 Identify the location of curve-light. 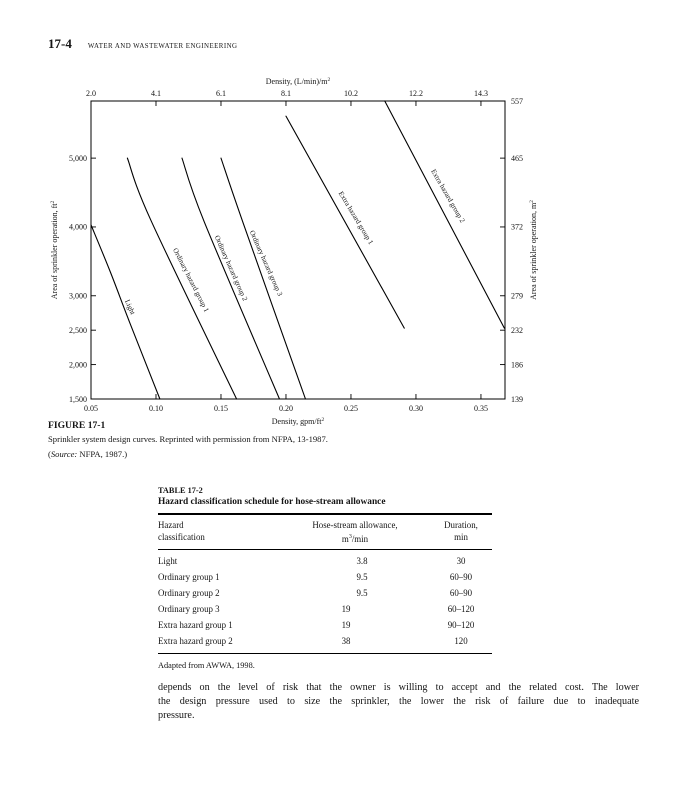
(125, 312).